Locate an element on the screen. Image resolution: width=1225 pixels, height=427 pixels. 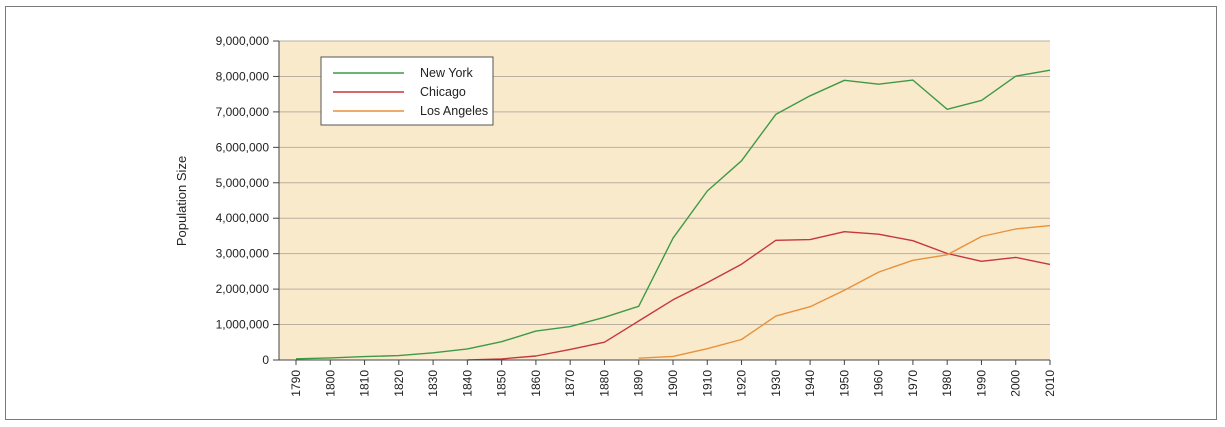
y-tick-label: 0 is located at coordinates (265, 360).